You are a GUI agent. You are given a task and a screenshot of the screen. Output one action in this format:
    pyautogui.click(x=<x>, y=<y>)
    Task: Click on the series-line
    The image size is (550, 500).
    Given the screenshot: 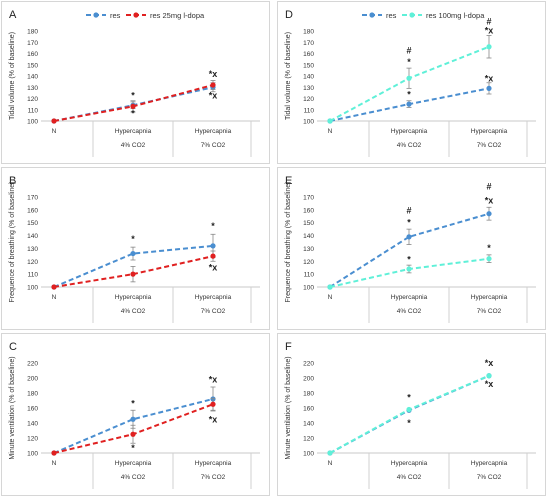 What is the action you would take?
    pyautogui.click(x=133, y=426)
    